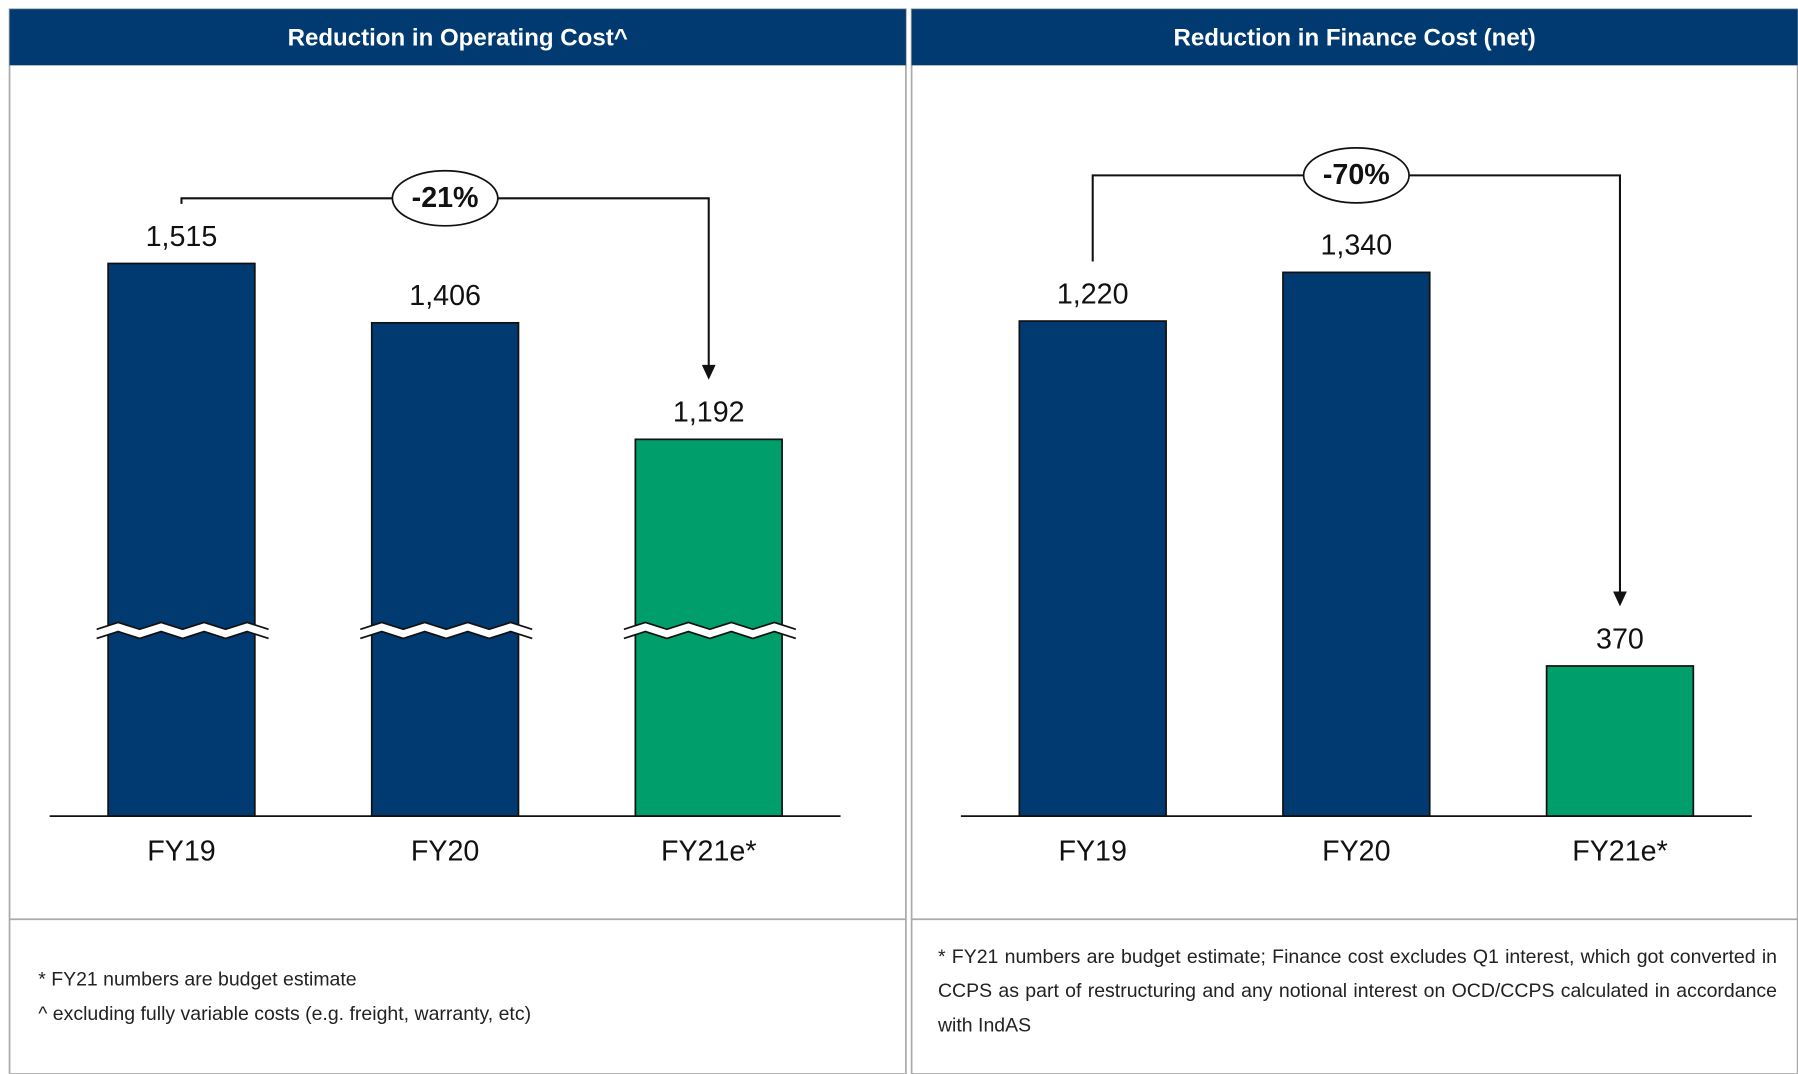  What do you see at coordinates (1620, 639) in the screenshot?
I see `value-label: 370` at bounding box center [1620, 639].